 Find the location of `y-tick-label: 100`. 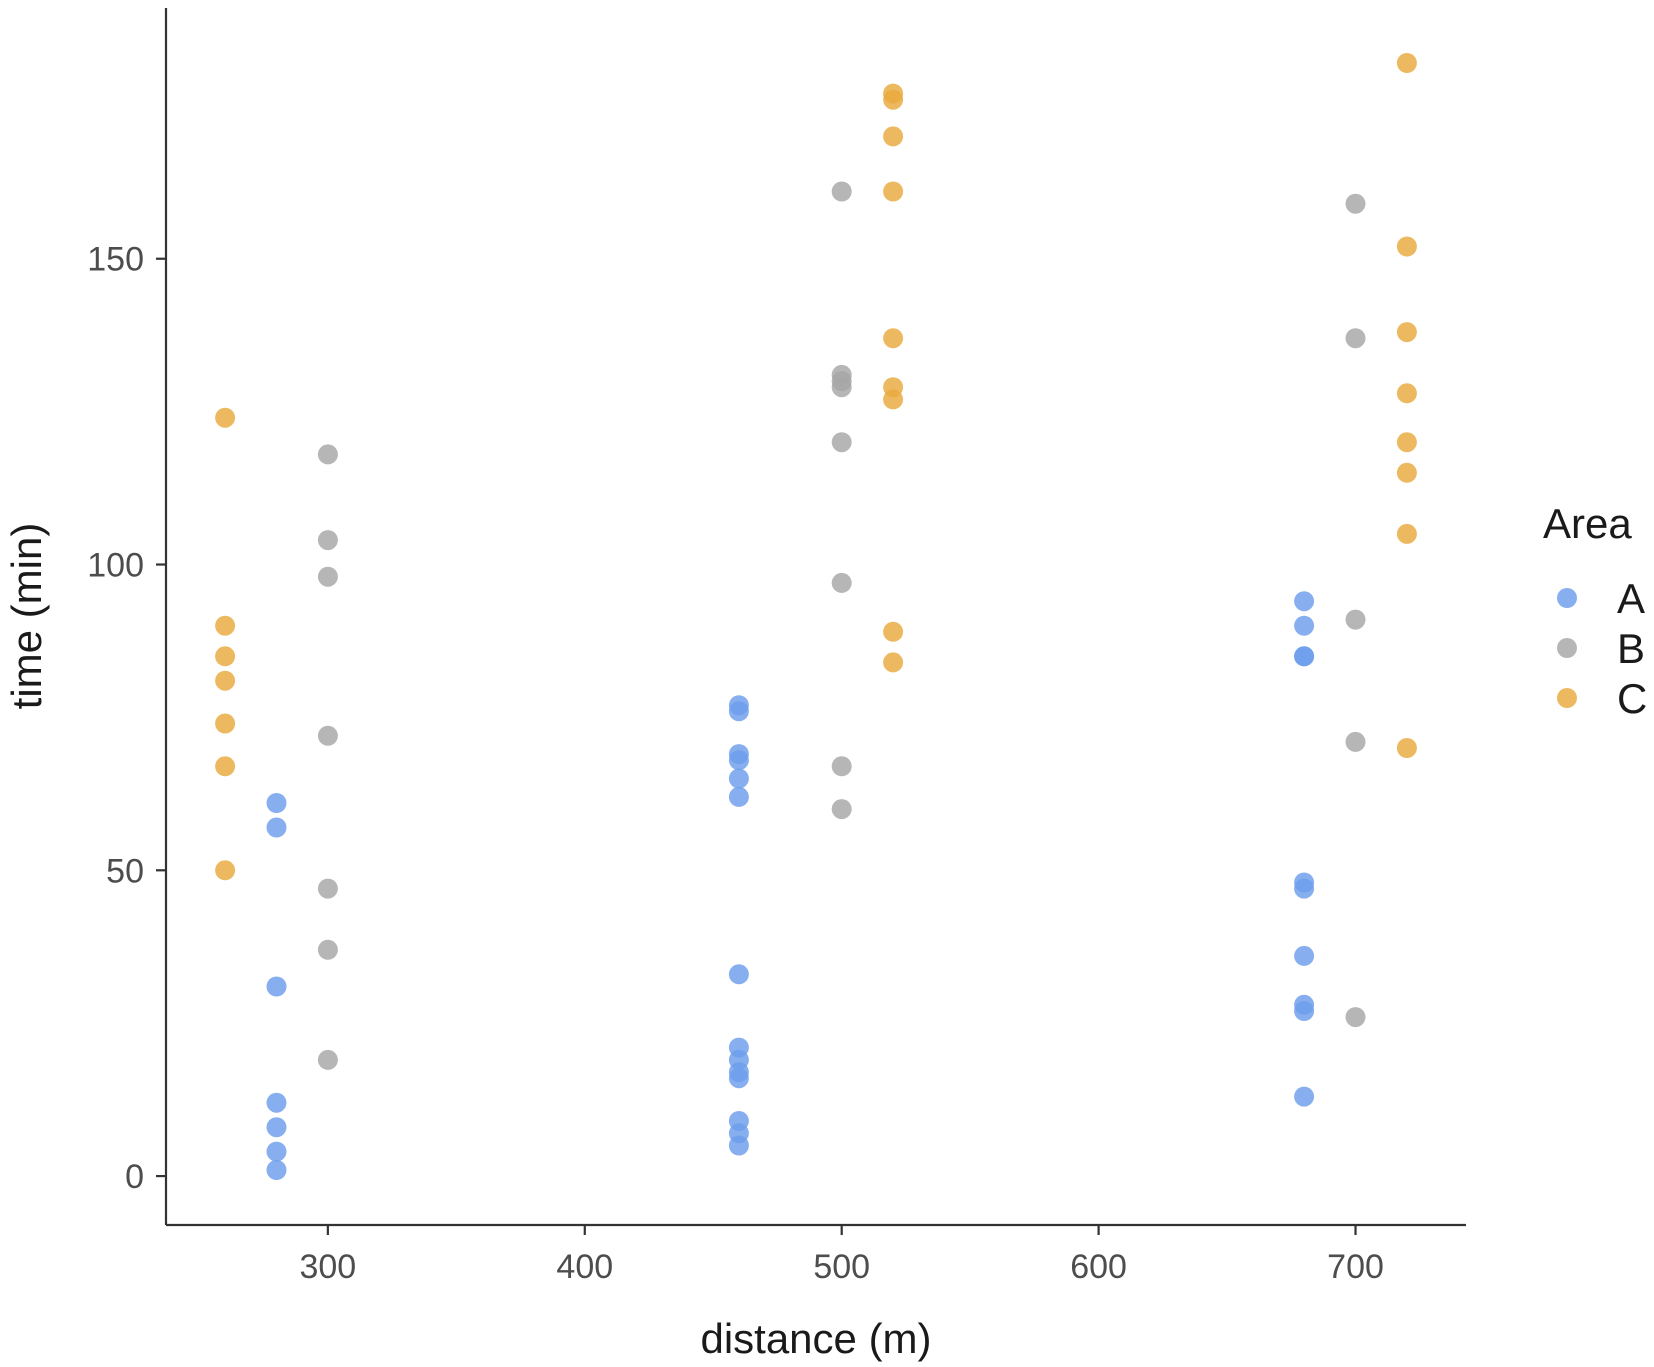

y-tick-label: 100 is located at coordinates (115, 566).